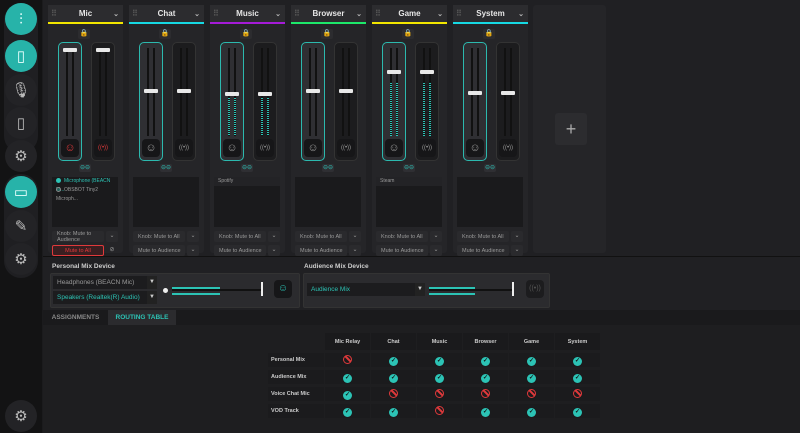 The image size is (800, 433). What do you see at coordinates (105, 297) in the screenshot?
I see `personal-device-select-2: Speakers (Realtek(R) Audio) ▼` at bounding box center [105, 297].